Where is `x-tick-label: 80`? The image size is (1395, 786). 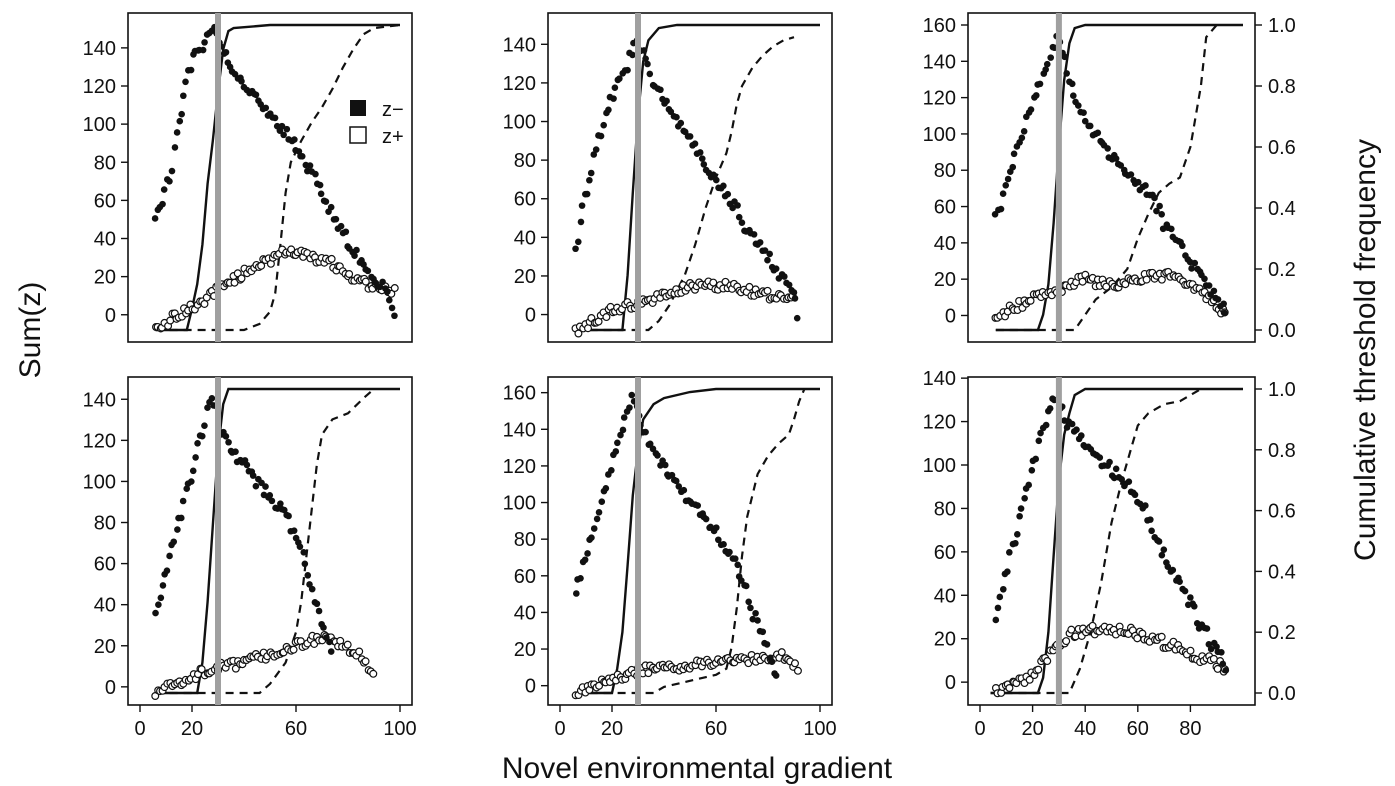 x-tick-label: 80 is located at coordinates (1190, 729).